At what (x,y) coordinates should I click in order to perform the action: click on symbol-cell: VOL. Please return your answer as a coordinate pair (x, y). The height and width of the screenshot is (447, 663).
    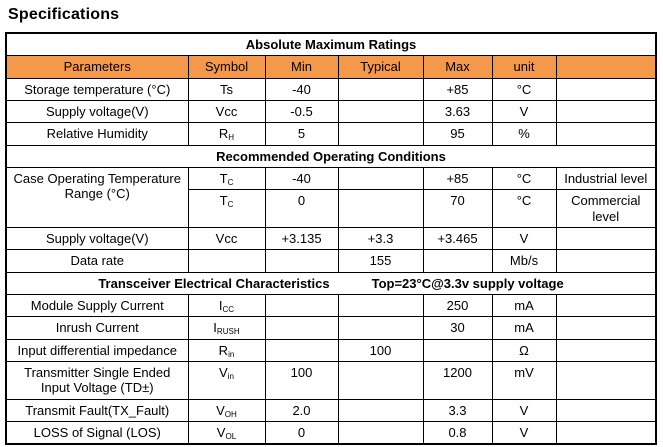
    Looking at the image, I should click on (226, 432).